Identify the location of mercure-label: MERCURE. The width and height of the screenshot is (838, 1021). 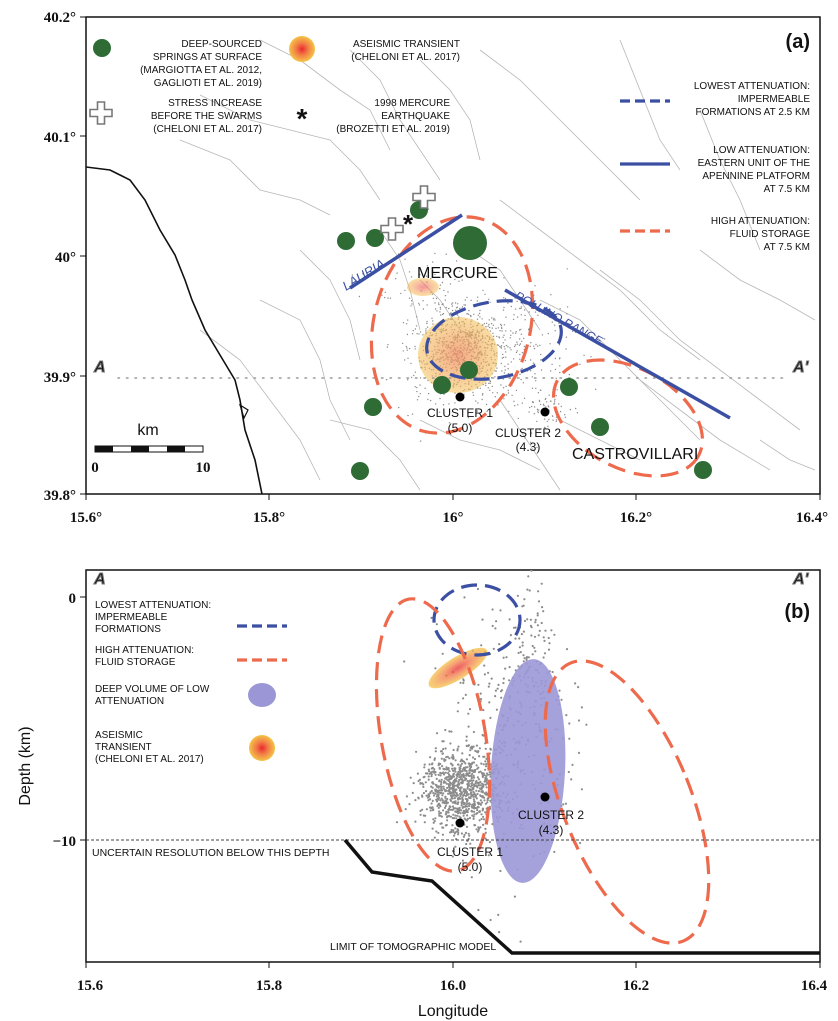
(457, 273).